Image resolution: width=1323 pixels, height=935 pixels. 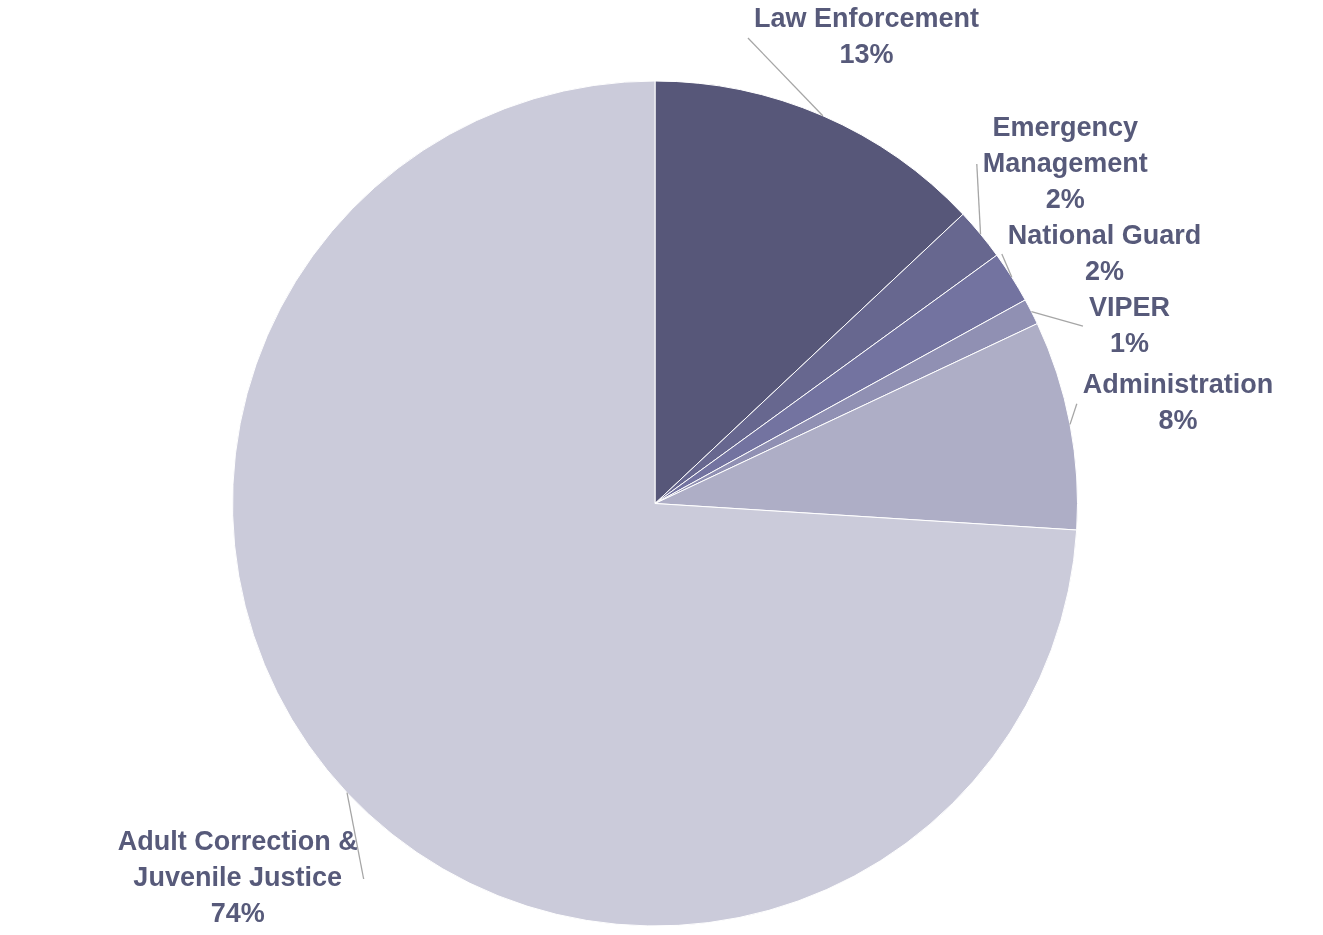 What do you see at coordinates (1129, 342) in the screenshot?
I see `data-label: 1%` at bounding box center [1129, 342].